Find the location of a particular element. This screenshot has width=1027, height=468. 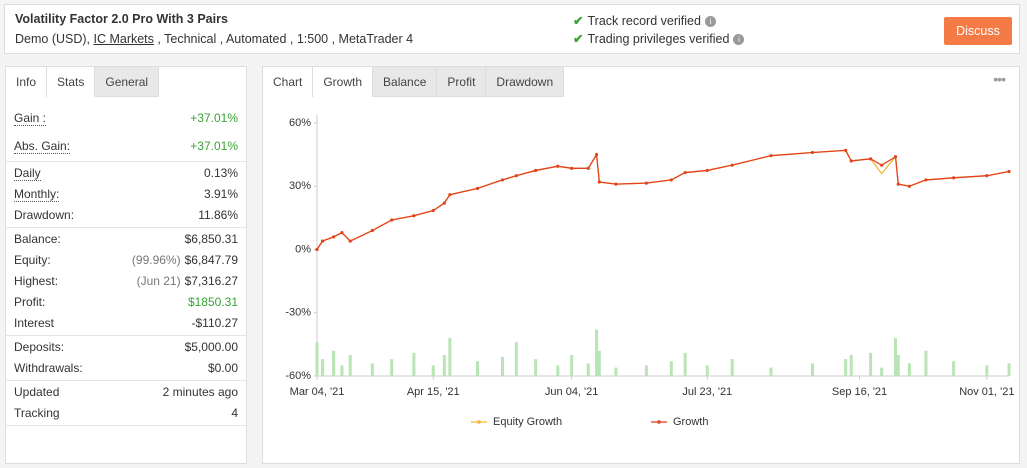

x-tick-label: Apr 15, '21 is located at coordinates (433, 392).